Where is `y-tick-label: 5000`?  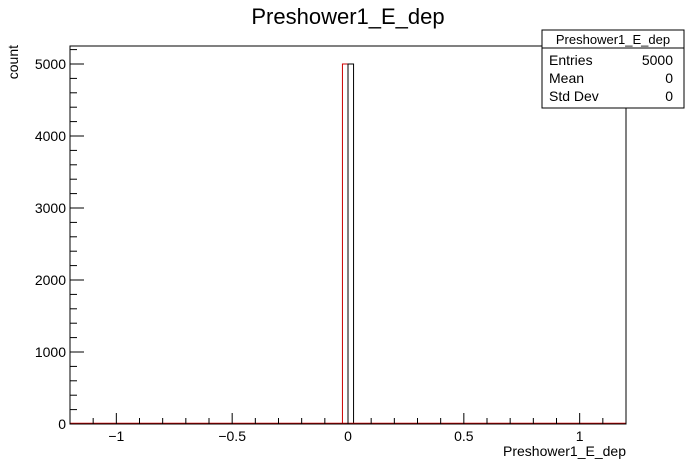
y-tick-label: 5000 is located at coordinates (50, 64).